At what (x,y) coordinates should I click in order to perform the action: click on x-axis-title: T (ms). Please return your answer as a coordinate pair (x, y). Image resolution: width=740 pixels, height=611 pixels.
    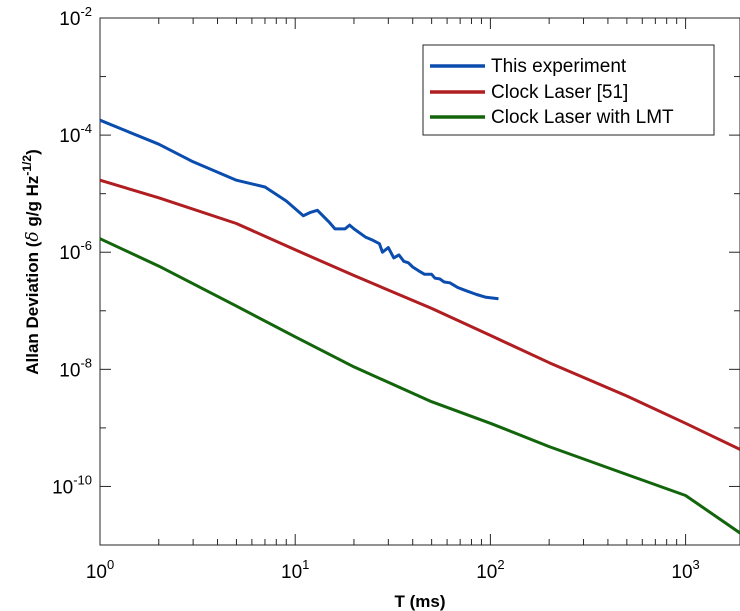
    Looking at the image, I should click on (420, 601).